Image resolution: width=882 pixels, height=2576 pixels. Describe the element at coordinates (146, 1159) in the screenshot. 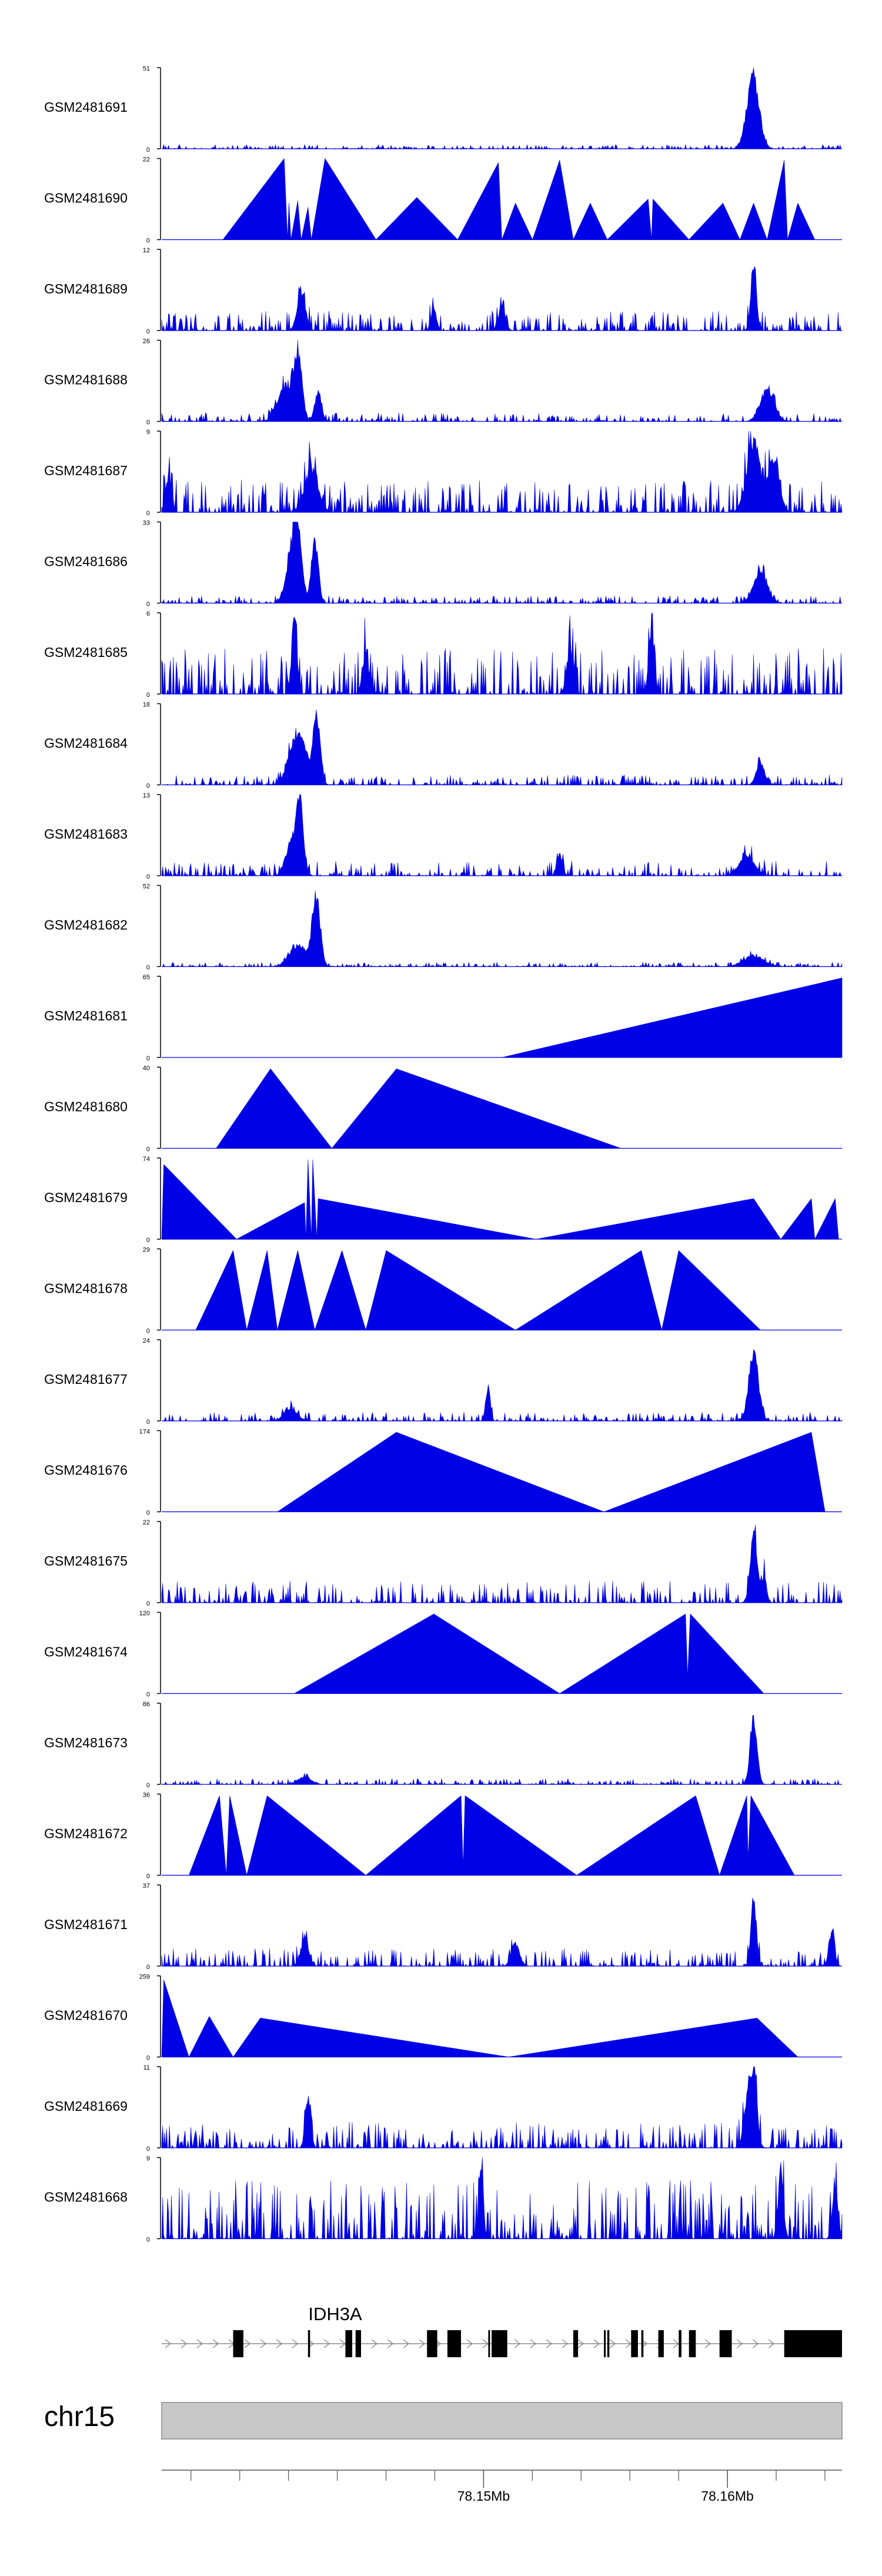

I see `y-axis-max-label: 74` at that location.